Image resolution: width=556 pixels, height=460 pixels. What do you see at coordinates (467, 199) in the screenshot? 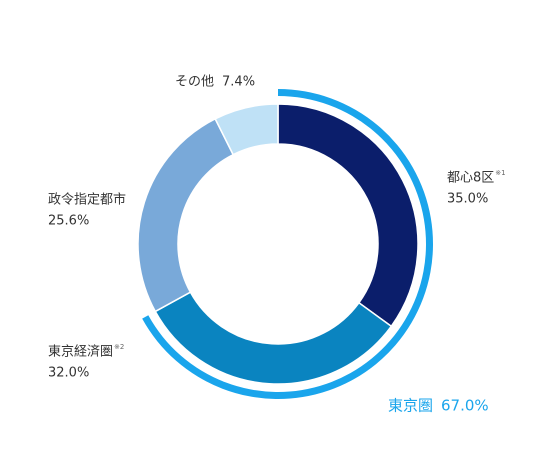
I see `value-label: 35.0%` at bounding box center [467, 199].